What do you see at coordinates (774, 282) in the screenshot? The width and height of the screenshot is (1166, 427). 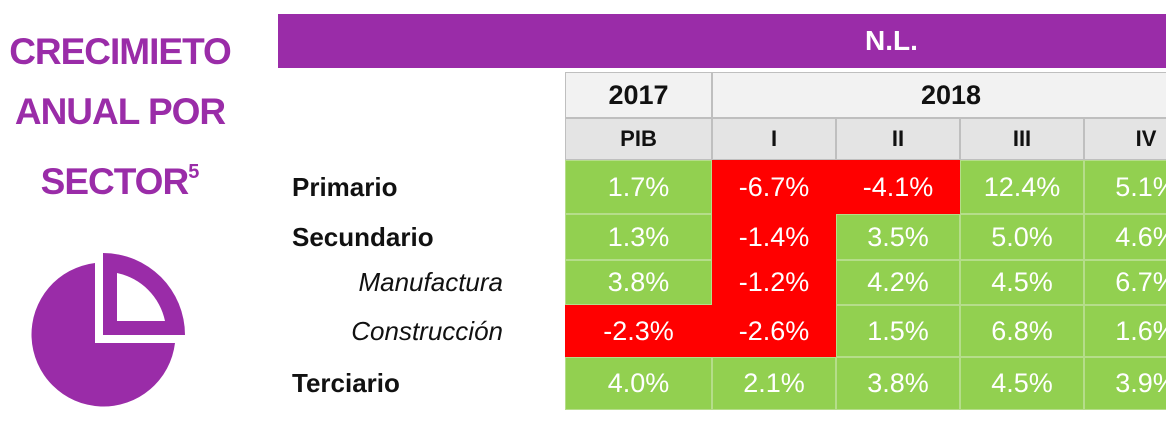 I see `value-cell: -1.2%` at bounding box center [774, 282].